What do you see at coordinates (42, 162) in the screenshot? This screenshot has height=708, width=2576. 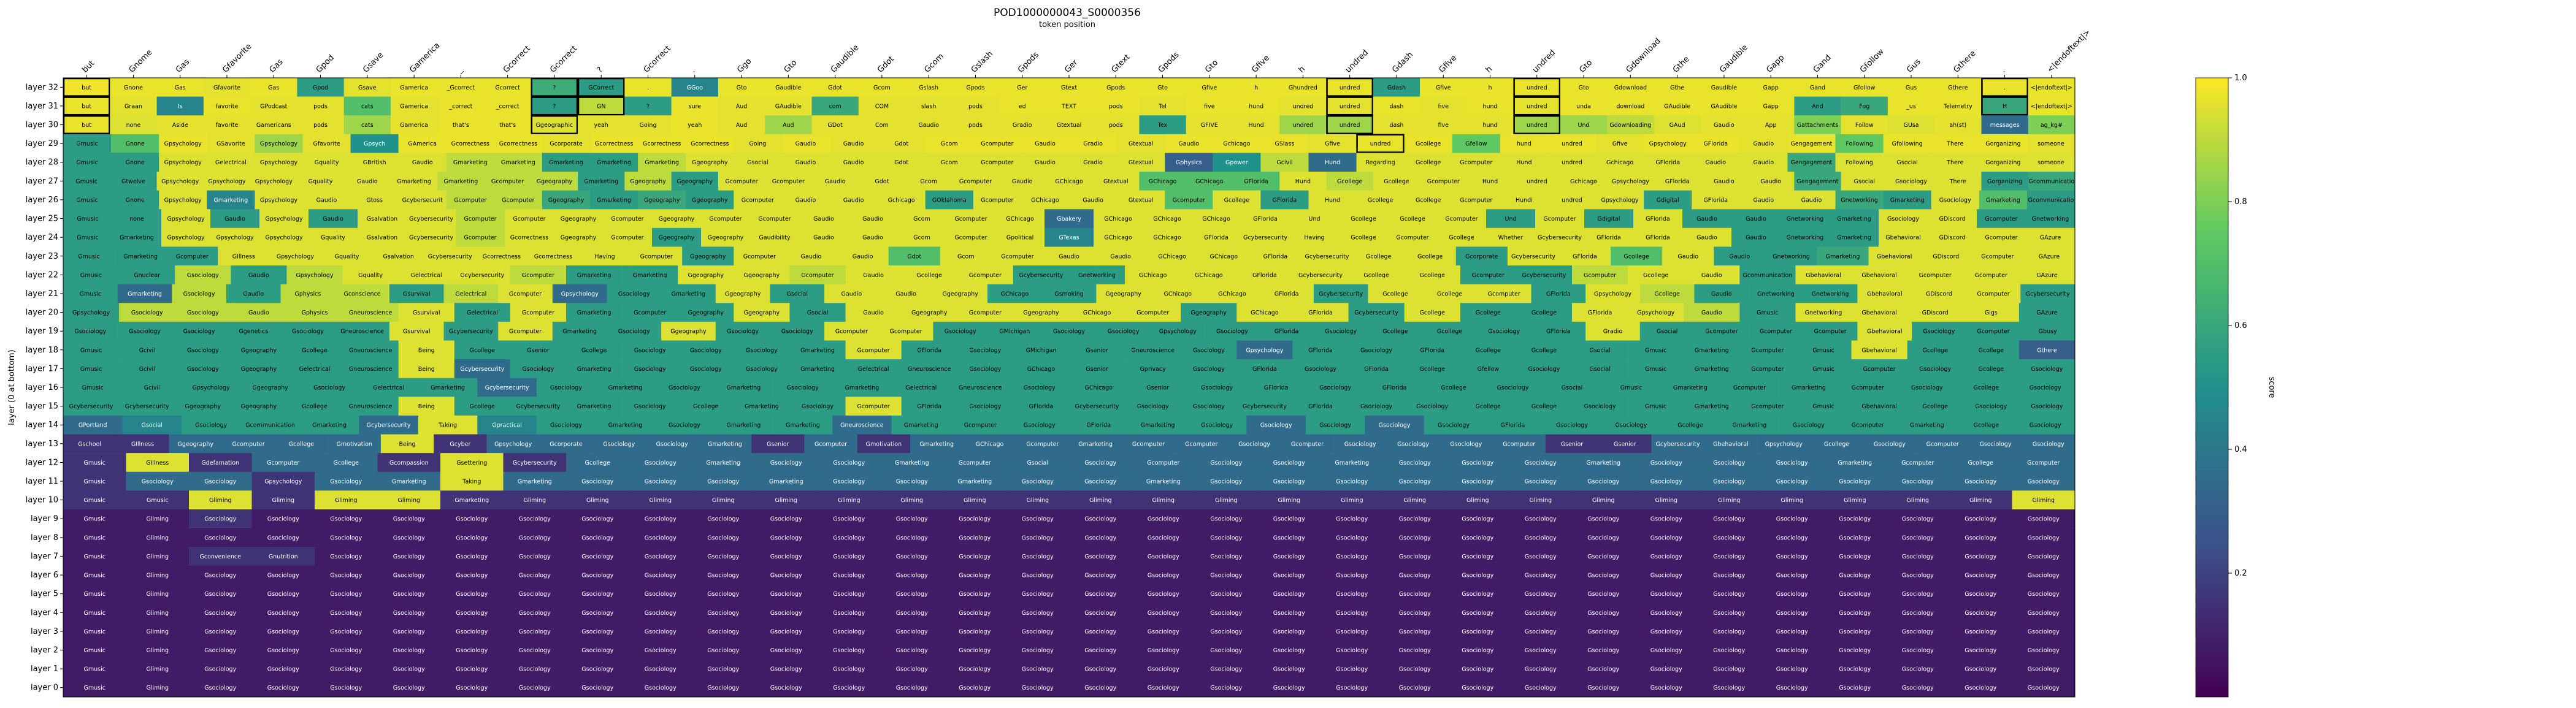 I see `y-tick-label: layer 28` at bounding box center [42, 162].